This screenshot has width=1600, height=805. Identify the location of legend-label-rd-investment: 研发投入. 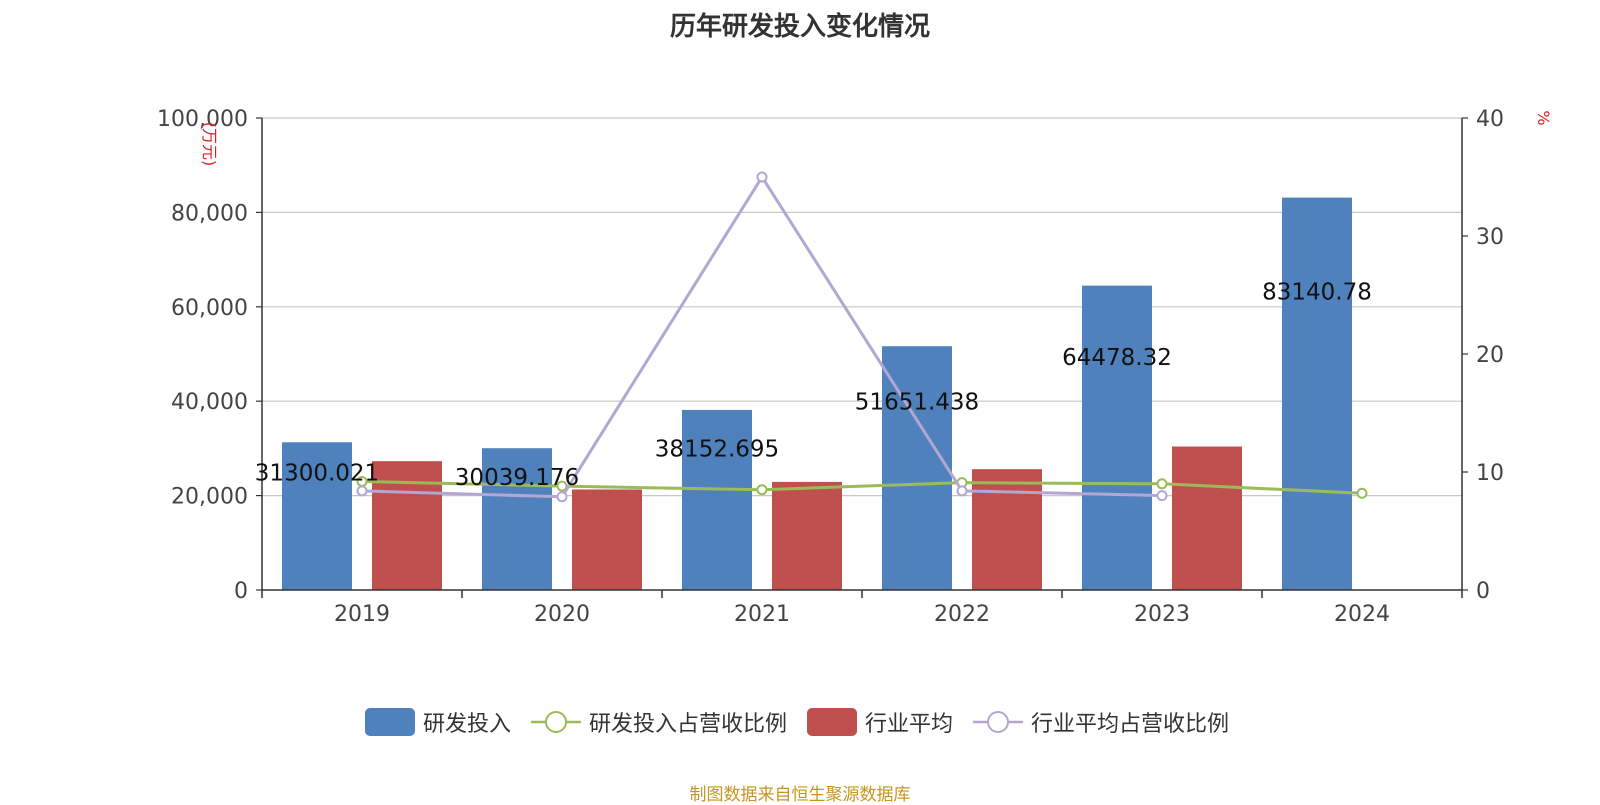
(466, 724).